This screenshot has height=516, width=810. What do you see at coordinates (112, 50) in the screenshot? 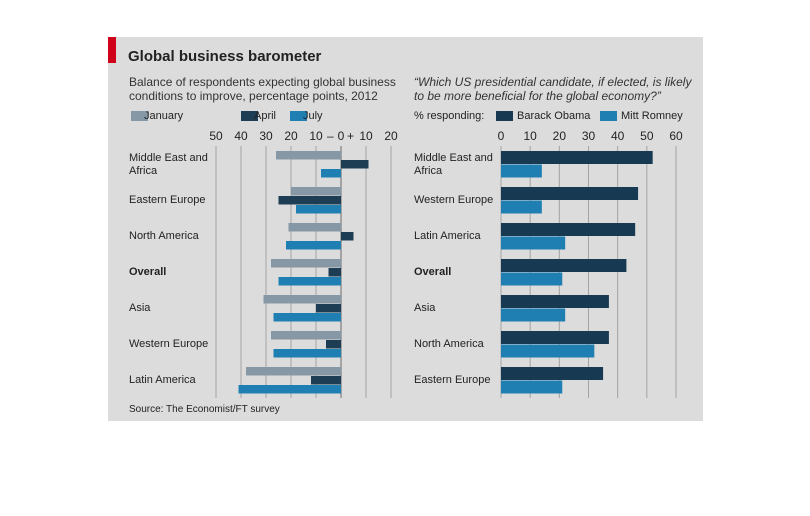
I see `red-tab` at bounding box center [112, 50].